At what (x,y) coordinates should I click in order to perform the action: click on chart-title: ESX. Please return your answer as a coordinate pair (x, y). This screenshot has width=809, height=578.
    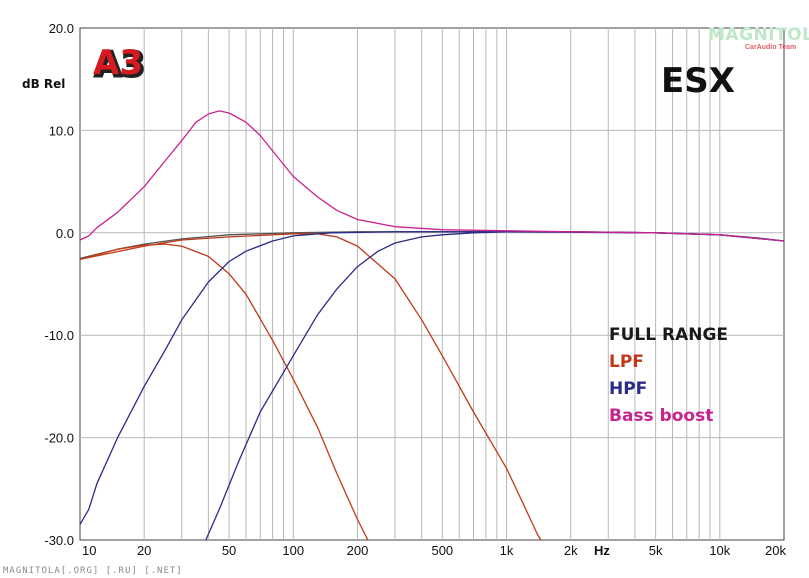
    Looking at the image, I should click on (698, 81).